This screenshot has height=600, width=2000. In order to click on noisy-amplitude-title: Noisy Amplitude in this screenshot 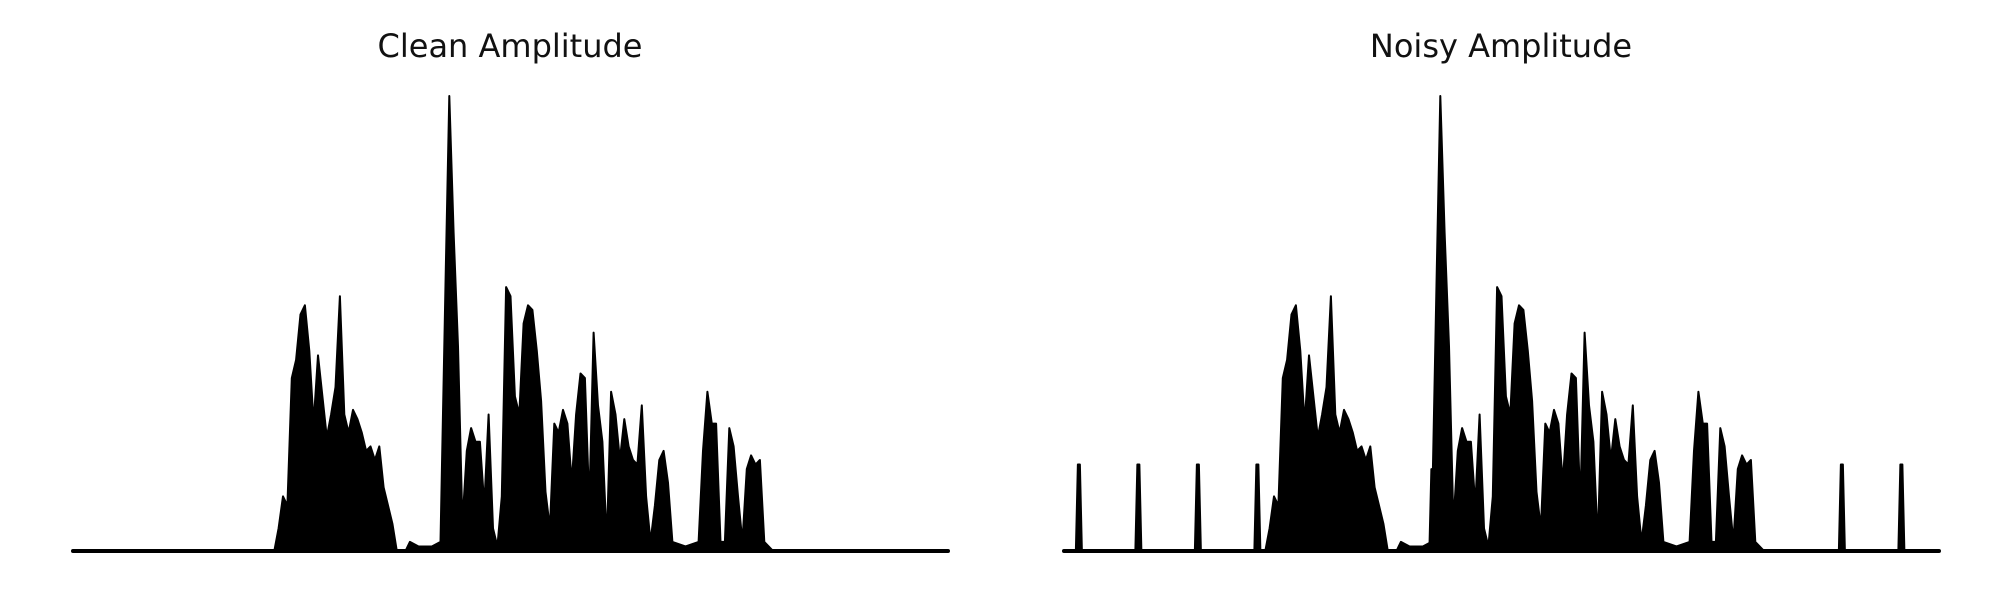, I will do `click(1501, 46)`.